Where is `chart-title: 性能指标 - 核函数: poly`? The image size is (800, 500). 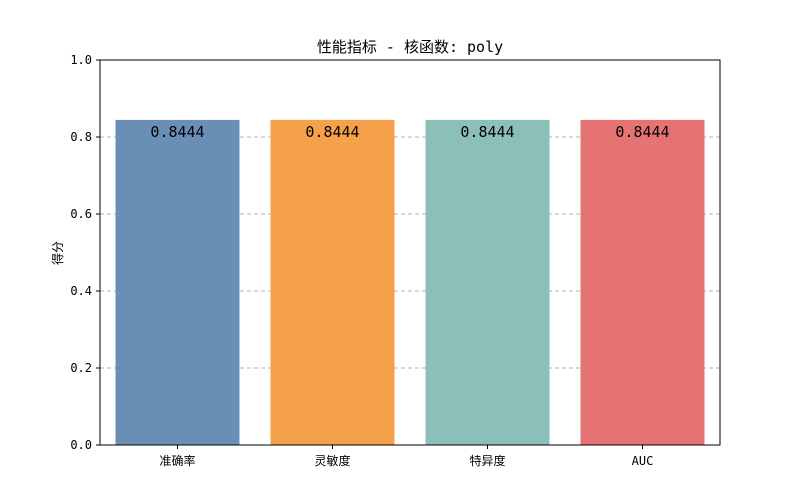 chart-title: 性能指标 - 核函数: poly is located at coordinates (410, 47).